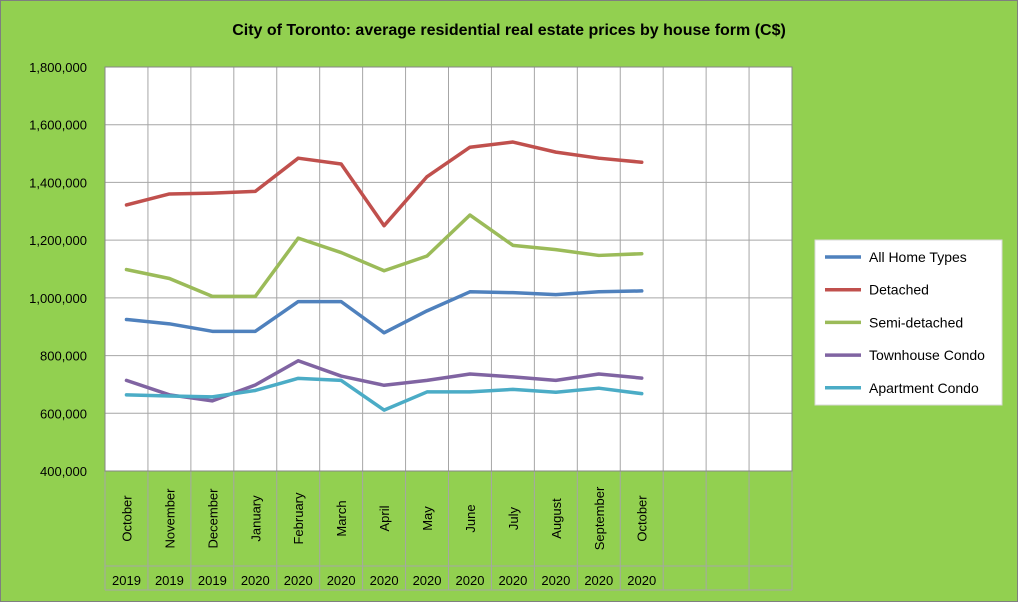 The height and width of the screenshot is (602, 1018). Describe the element at coordinates (642, 518) in the screenshot. I see `x-tick-label: October` at that location.